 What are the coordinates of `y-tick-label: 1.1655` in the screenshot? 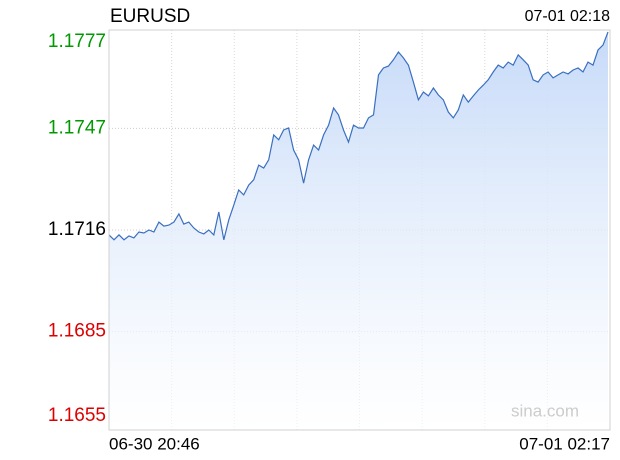 It's located at (77, 415).